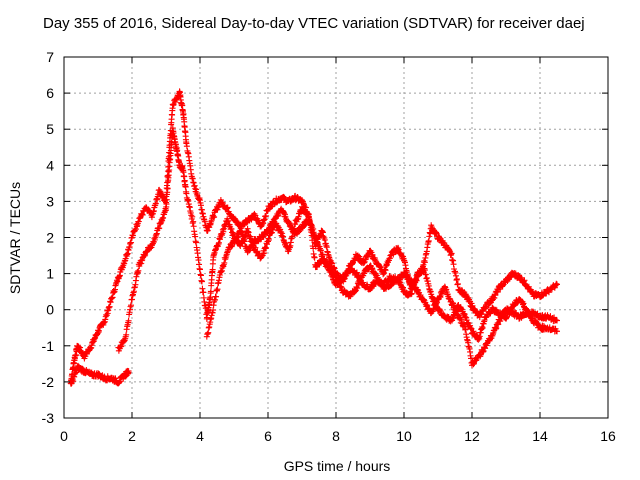 The image size is (640, 480). Describe the element at coordinates (50, 310) in the screenshot. I see `y-tick-label-0: 0` at that location.